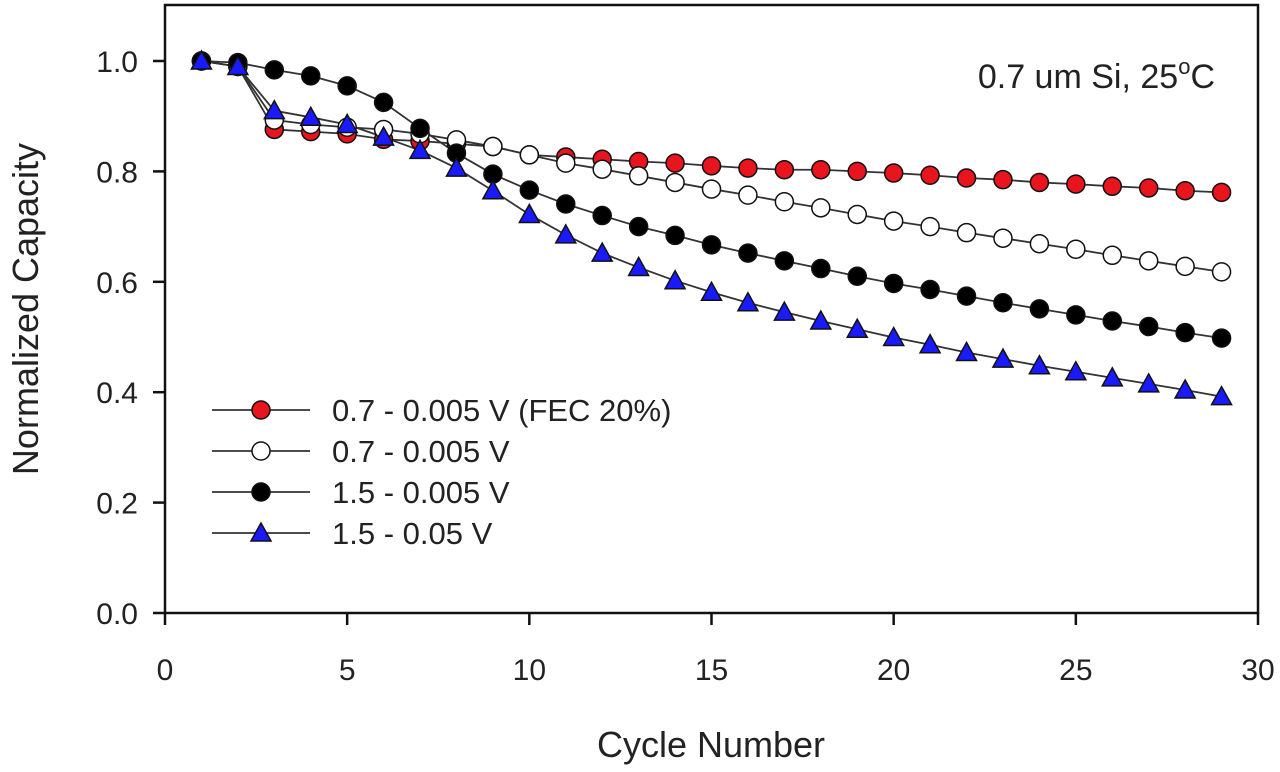 The width and height of the screenshot is (1280, 772). Describe the element at coordinates (529, 670) in the screenshot. I see `x-tick-label: 10` at that location.